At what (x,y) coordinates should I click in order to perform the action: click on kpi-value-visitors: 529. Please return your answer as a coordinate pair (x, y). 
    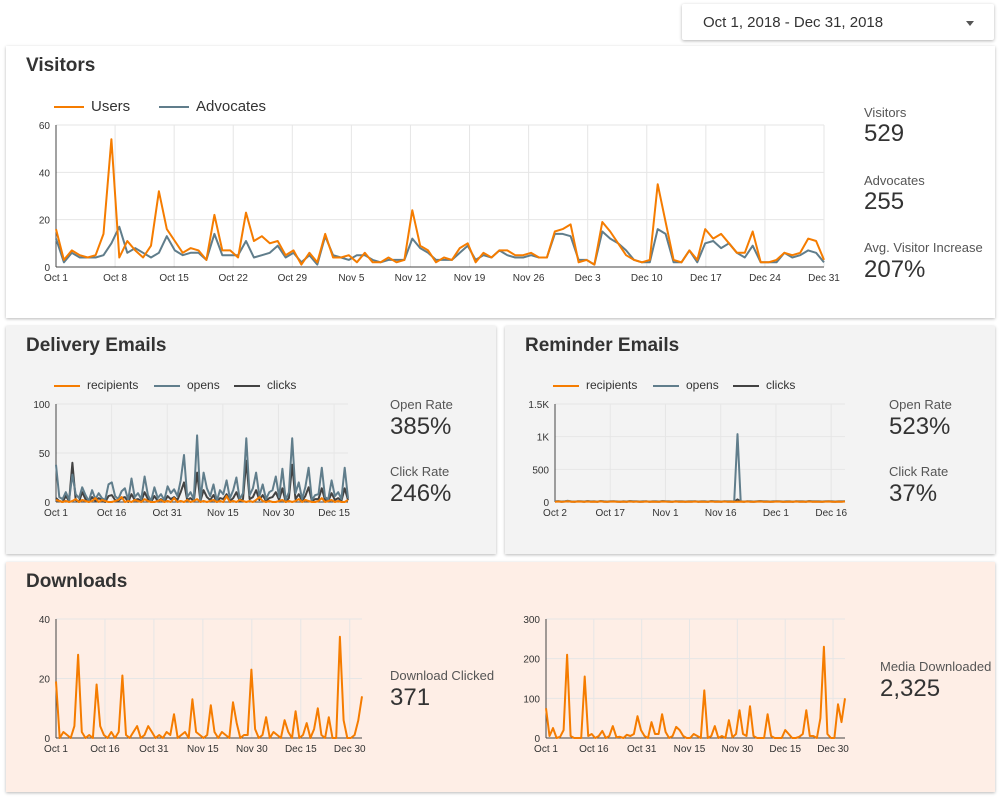
    Looking at the image, I should click on (884, 133).